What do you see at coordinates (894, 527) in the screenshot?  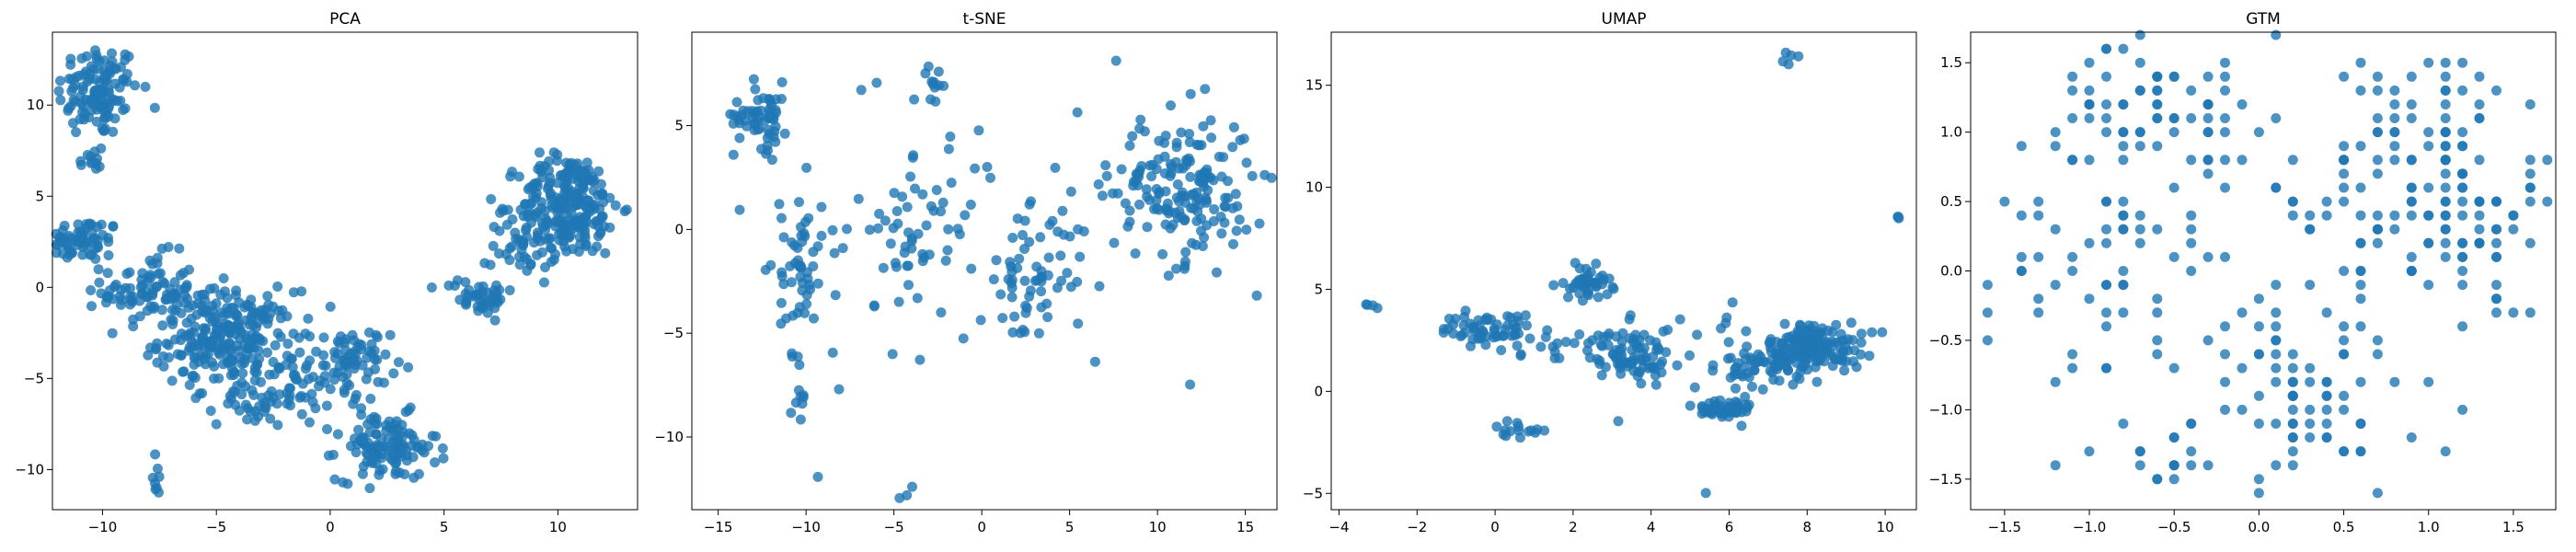 I see `tsne-xtick-label: −5` at bounding box center [894, 527].